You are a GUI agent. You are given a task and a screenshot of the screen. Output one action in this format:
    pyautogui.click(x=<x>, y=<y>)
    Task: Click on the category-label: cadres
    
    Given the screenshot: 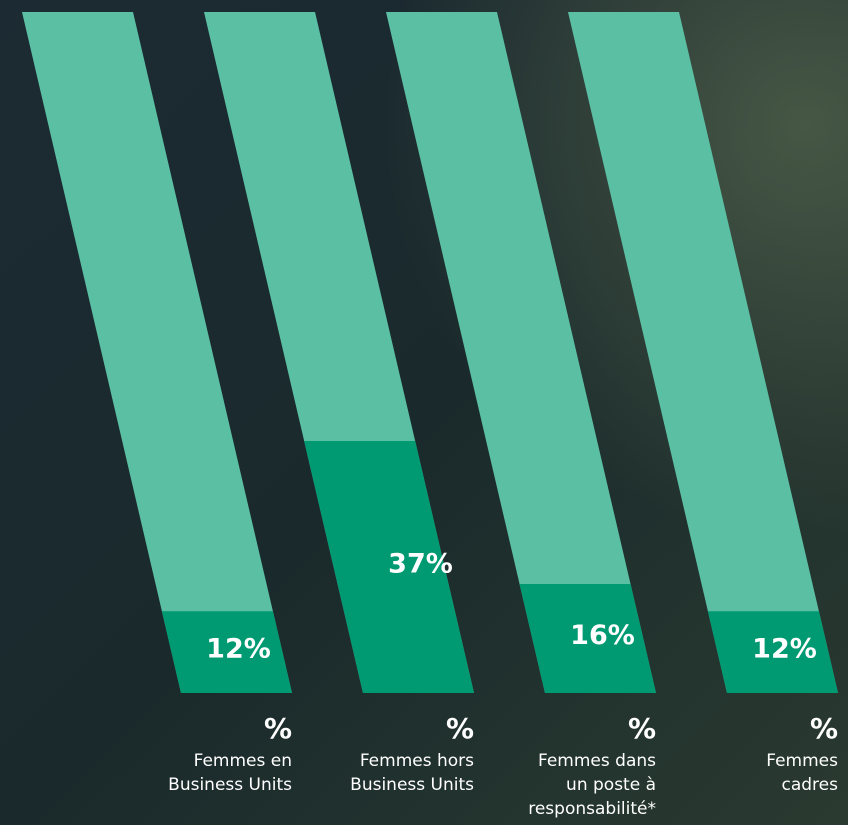 What is the action you would take?
    pyautogui.click(x=810, y=785)
    